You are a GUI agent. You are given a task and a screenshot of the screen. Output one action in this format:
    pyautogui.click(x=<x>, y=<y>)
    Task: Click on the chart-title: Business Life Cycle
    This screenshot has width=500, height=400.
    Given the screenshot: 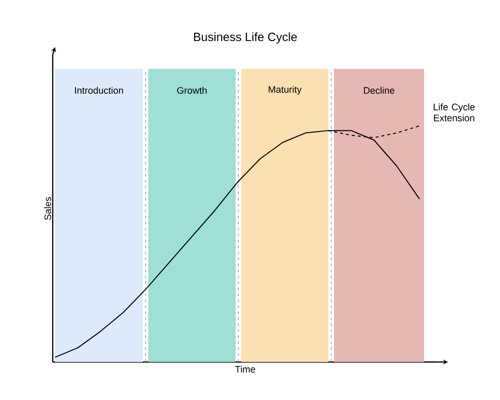 What is the action you would take?
    pyautogui.click(x=245, y=38)
    